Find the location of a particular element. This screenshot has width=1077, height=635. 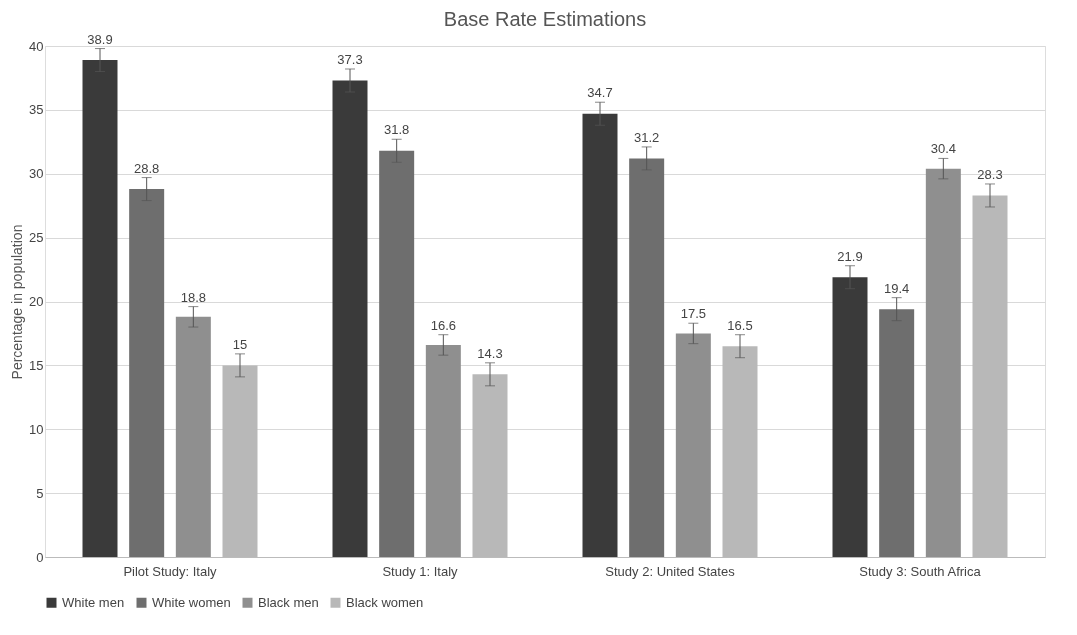

data-label: 31.2 is located at coordinates (647, 137).